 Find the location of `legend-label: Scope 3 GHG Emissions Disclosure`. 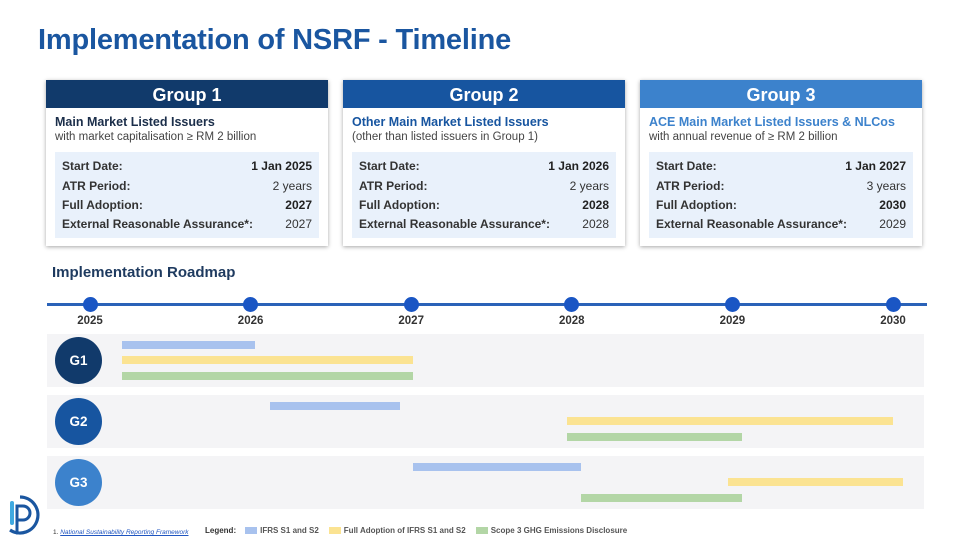

legend-label: Scope 3 GHG Emissions Disclosure is located at coordinates (559, 530).